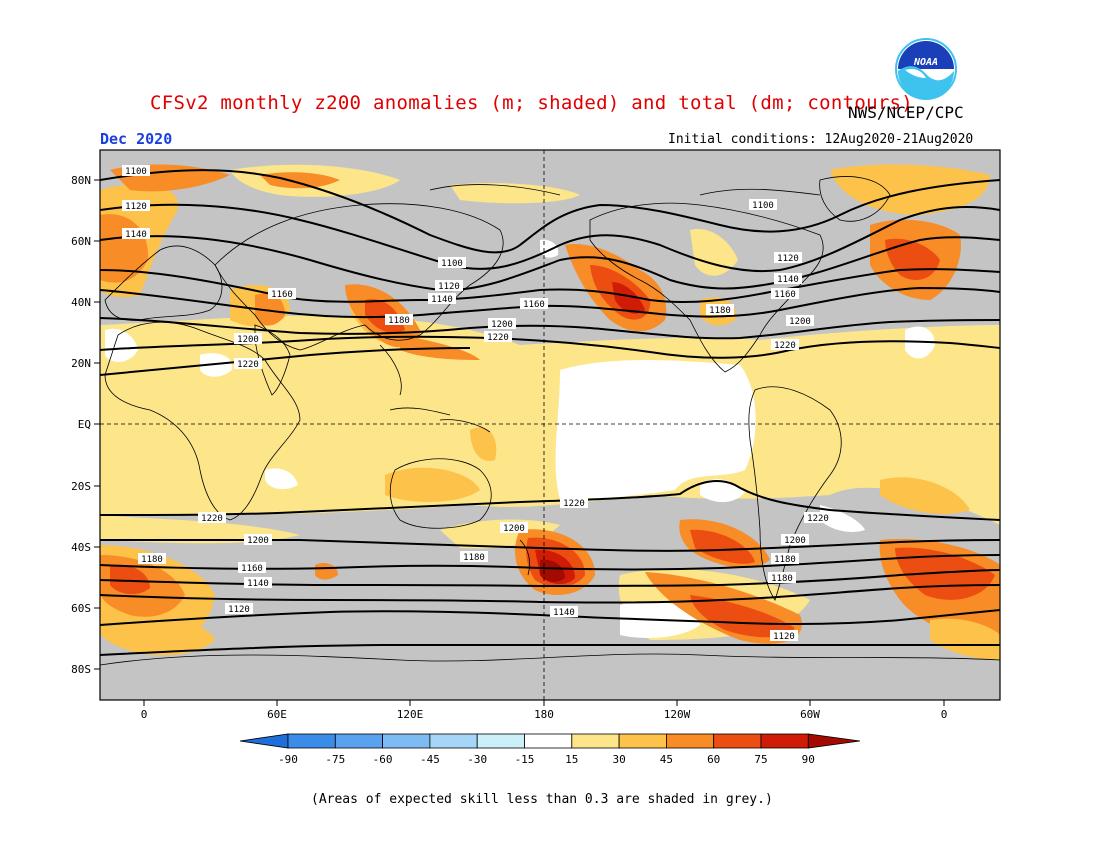 This screenshot has height=850, width=1100. What do you see at coordinates (430, 759) in the screenshot?
I see `colorbar-label: -45` at bounding box center [430, 759].